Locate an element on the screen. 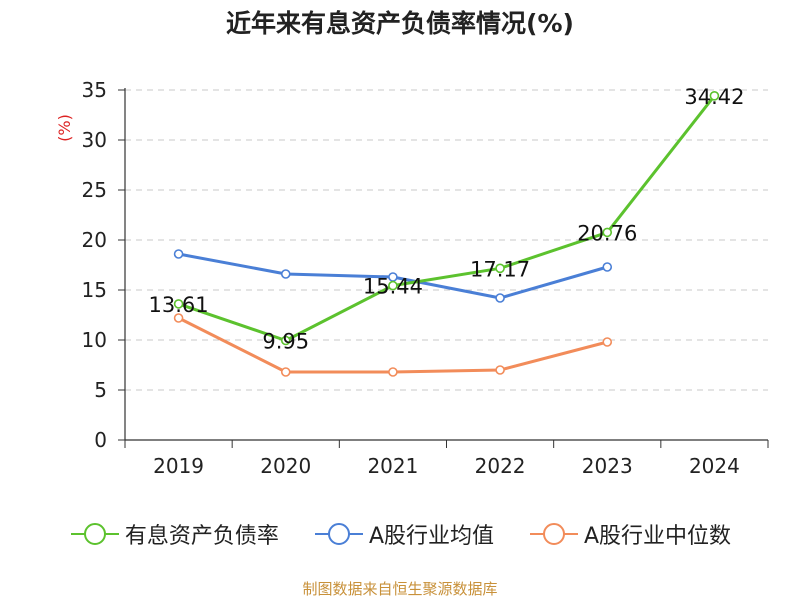 This screenshot has height=600, width=800. y-tick-label: 30 is located at coordinates (94, 140).